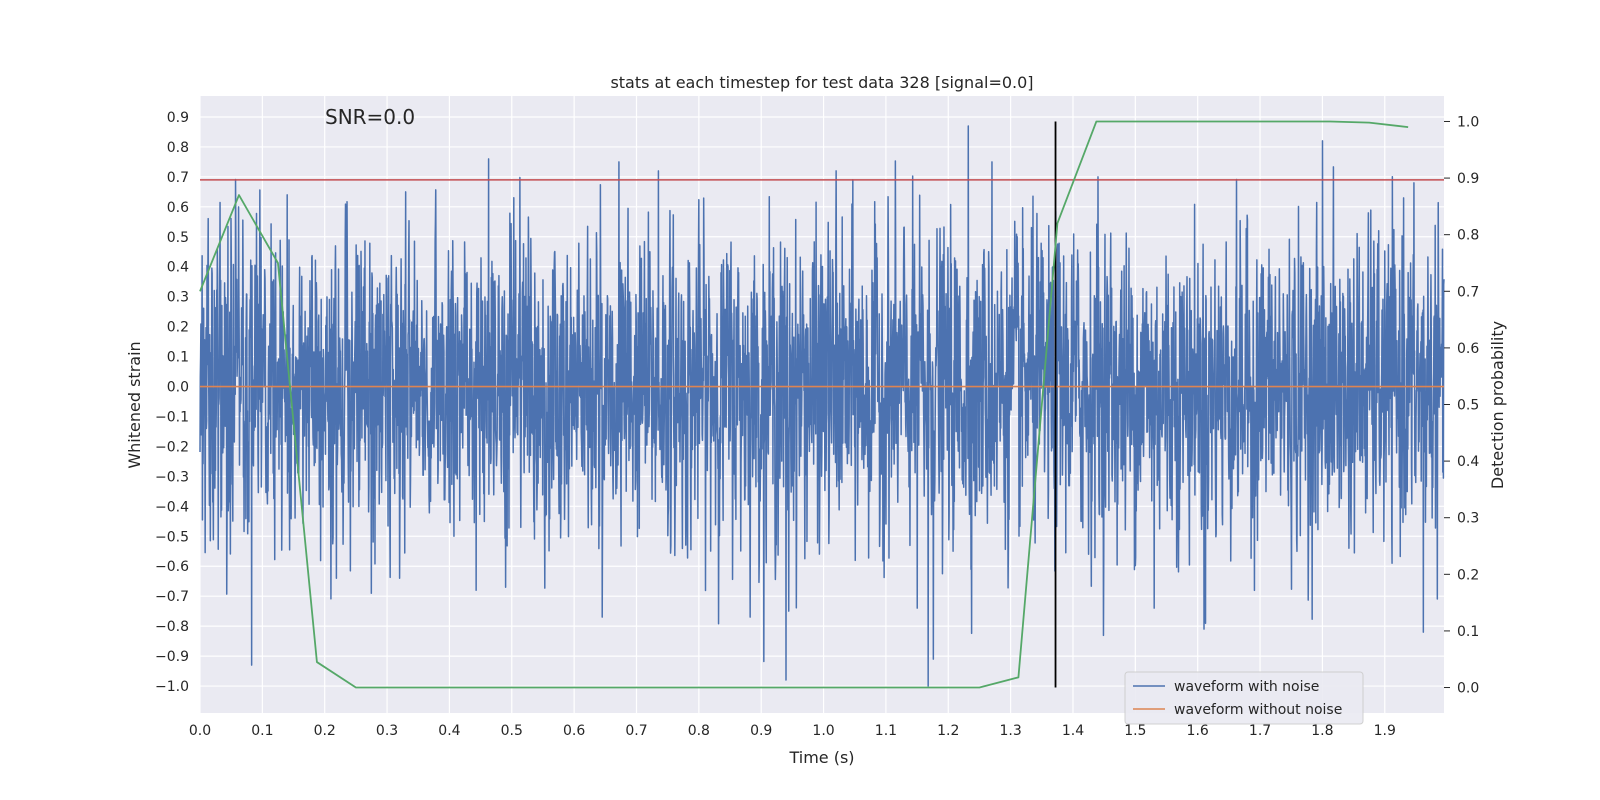 Image resolution: width=1600 pixels, height=800 pixels. What do you see at coordinates (172, 687) in the screenshot?
I see `y-tick-label: −1.0` at bounding box center [172, 687].